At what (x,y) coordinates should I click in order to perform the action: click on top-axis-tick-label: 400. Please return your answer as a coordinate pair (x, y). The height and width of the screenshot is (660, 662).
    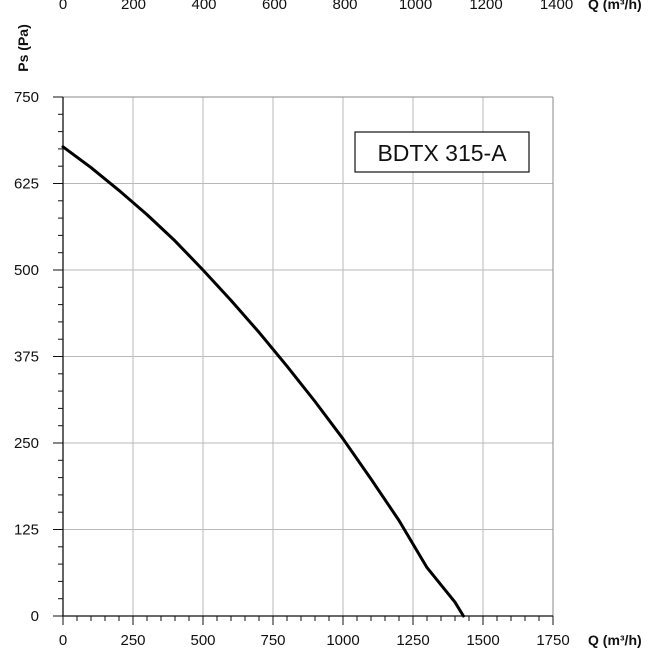
    Looking at the image, I should click on (203, 6).